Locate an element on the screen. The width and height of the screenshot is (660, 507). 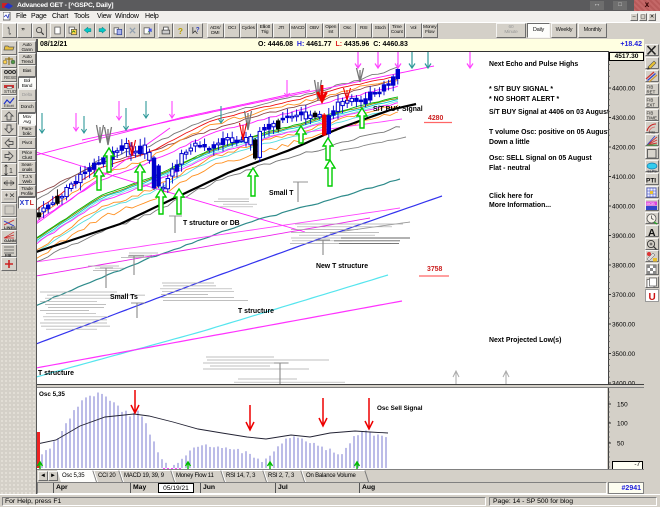
svg-text: 3900.00 is located at coordinates (624, 236).